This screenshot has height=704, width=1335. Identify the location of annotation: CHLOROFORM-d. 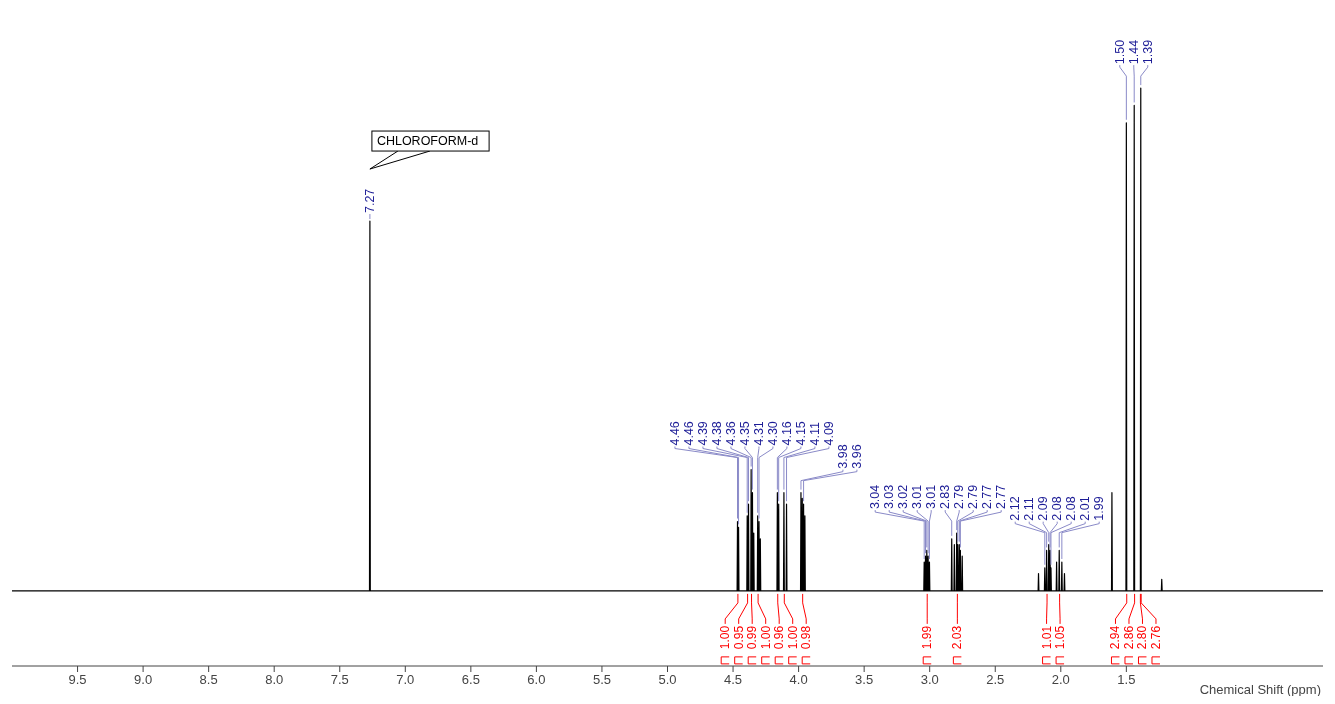
(427, 141).